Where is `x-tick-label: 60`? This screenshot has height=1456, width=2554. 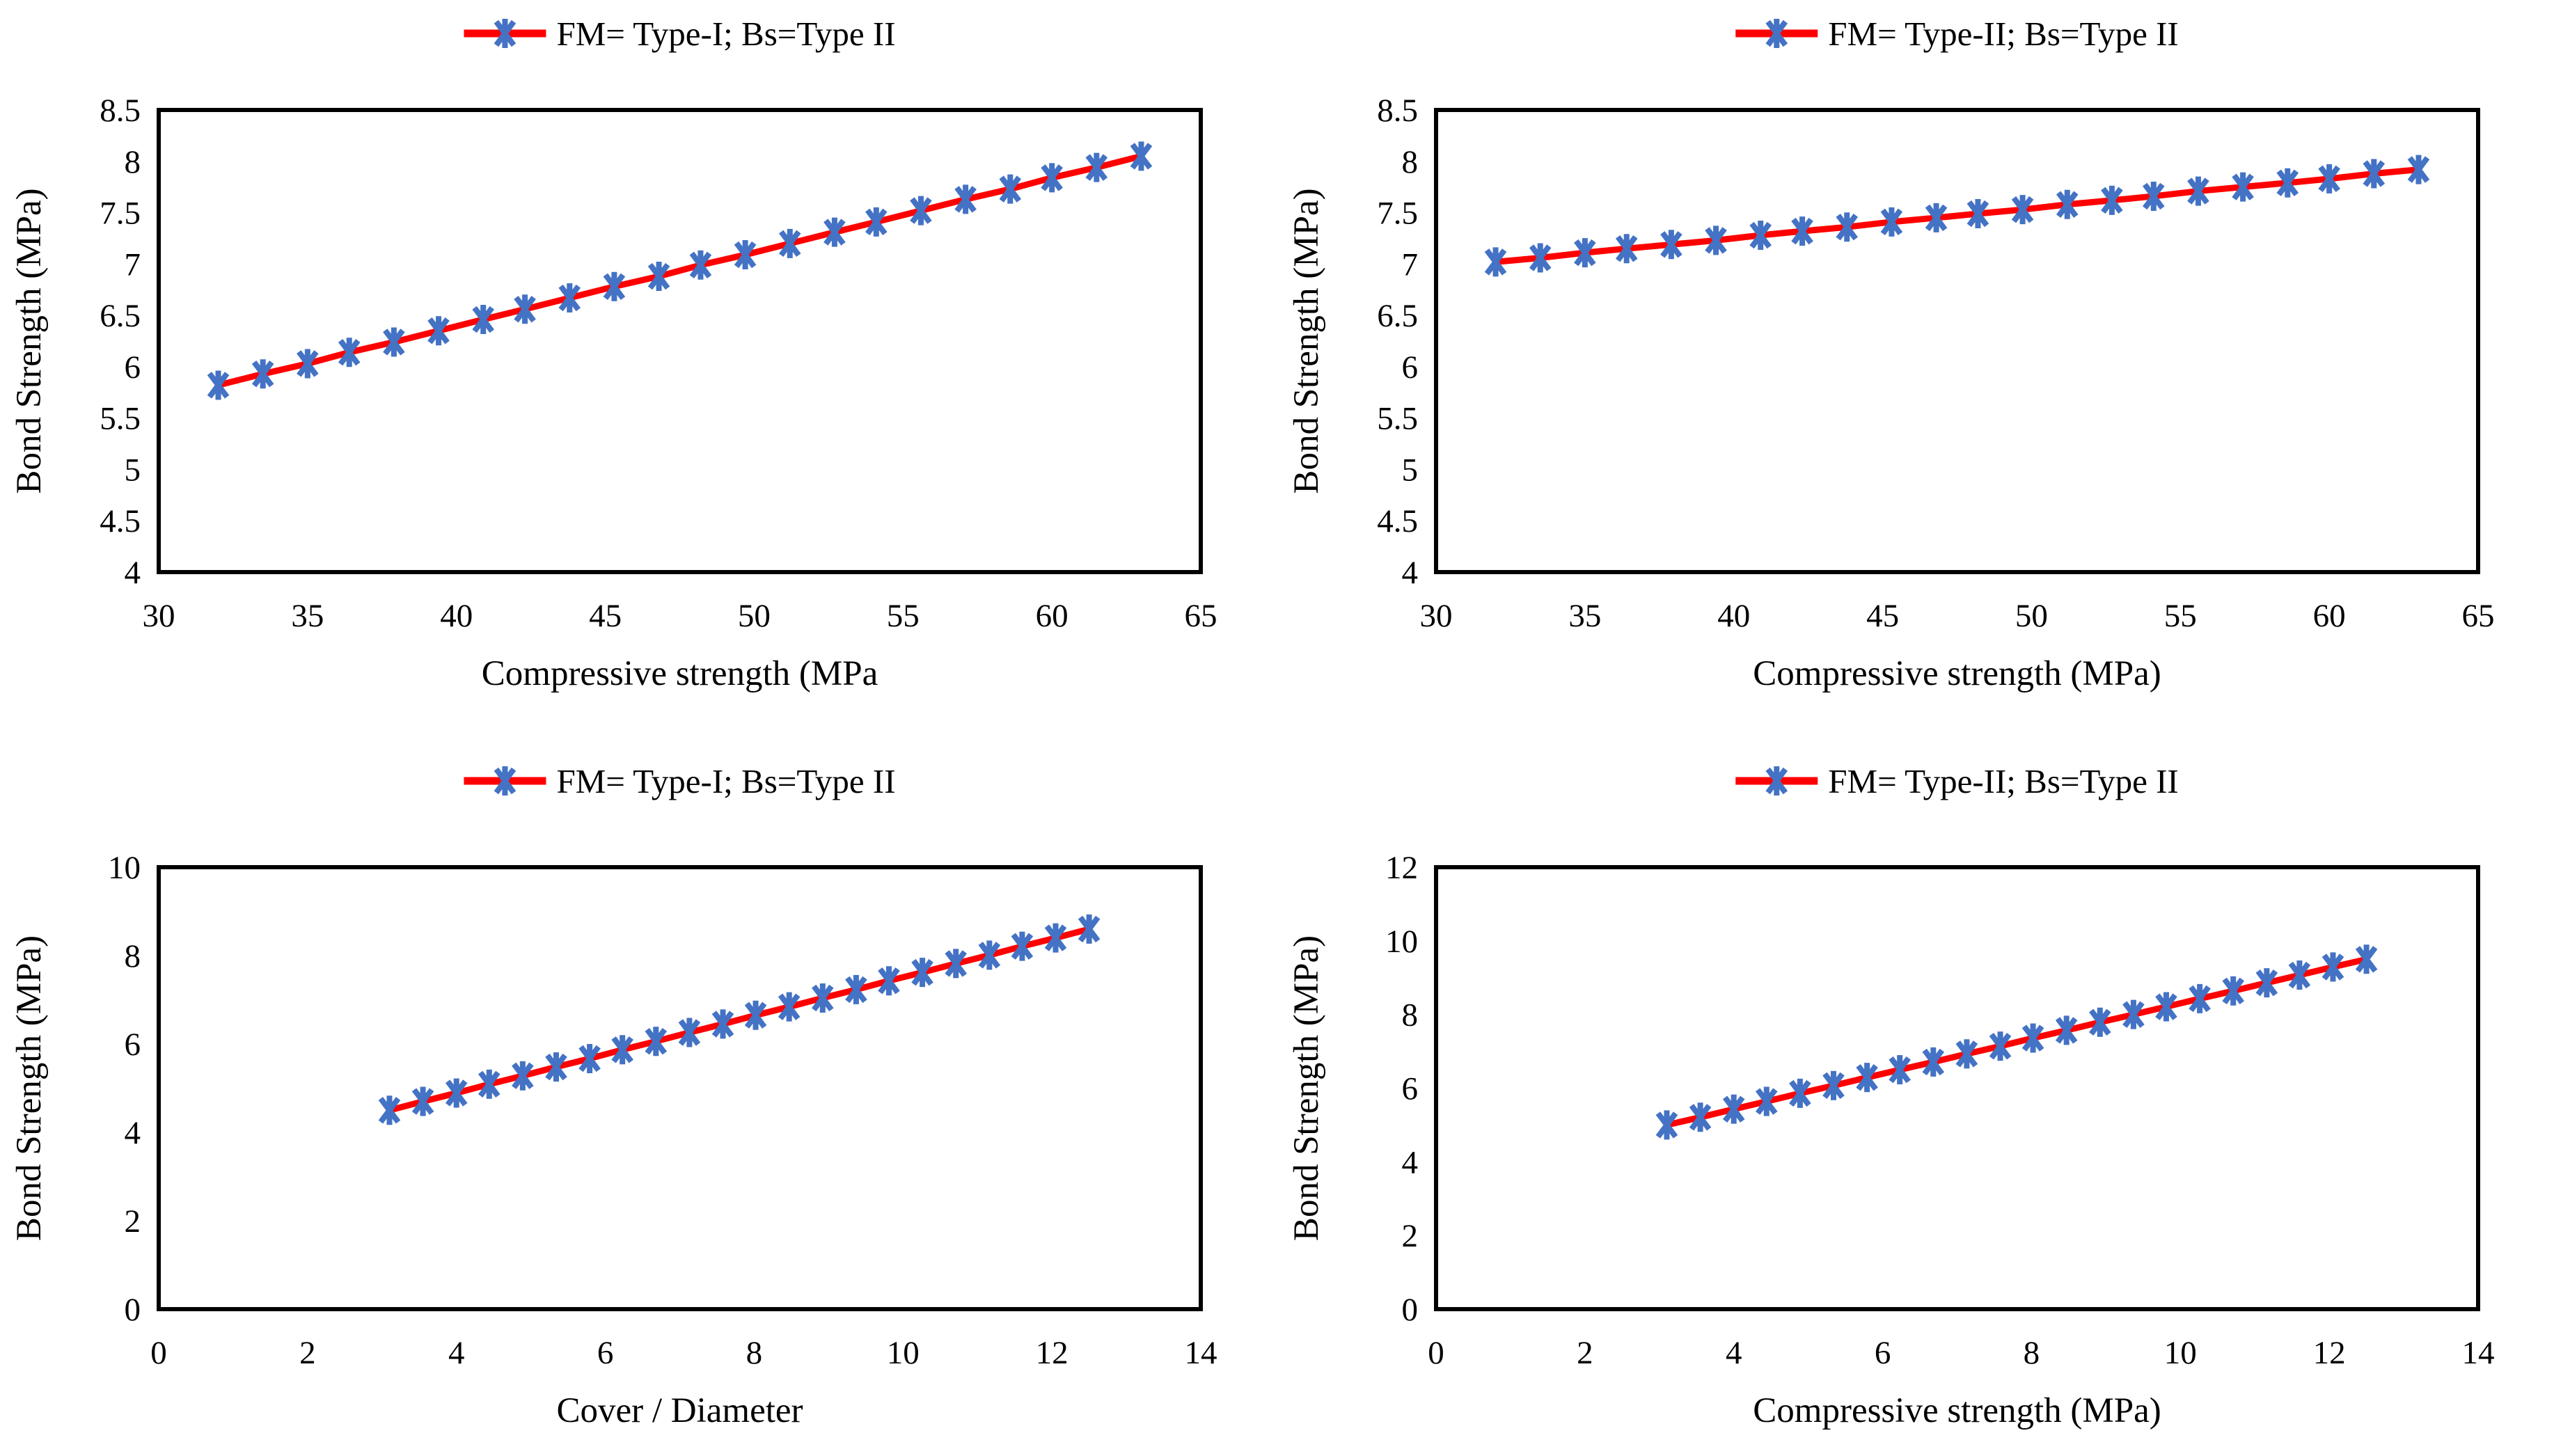
x-tick-label: 60 is located at coordinates (2328, 616).